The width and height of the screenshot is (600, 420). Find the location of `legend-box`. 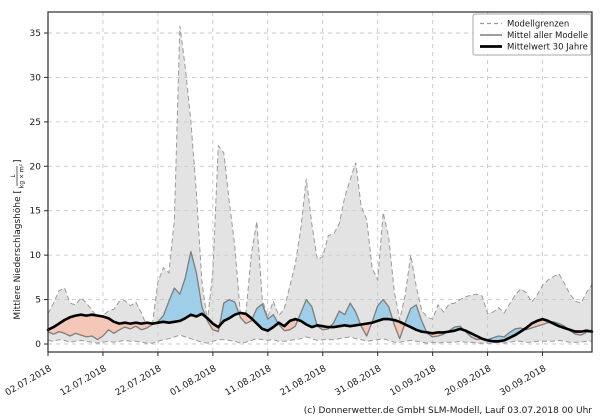

legend-box is located at coordinates (532, 34).